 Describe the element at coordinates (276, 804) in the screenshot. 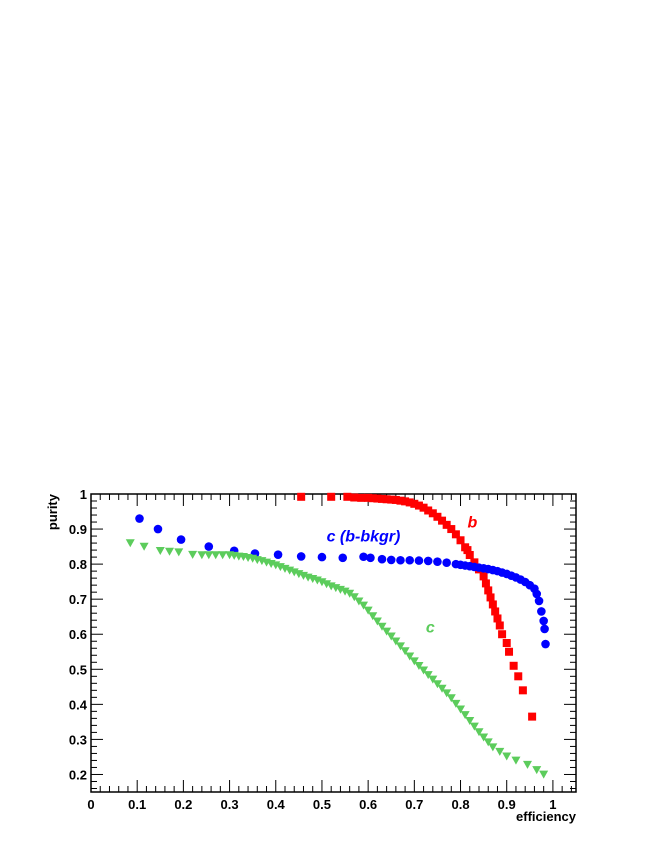

I see `x-tick-label: 0.4` at that location.